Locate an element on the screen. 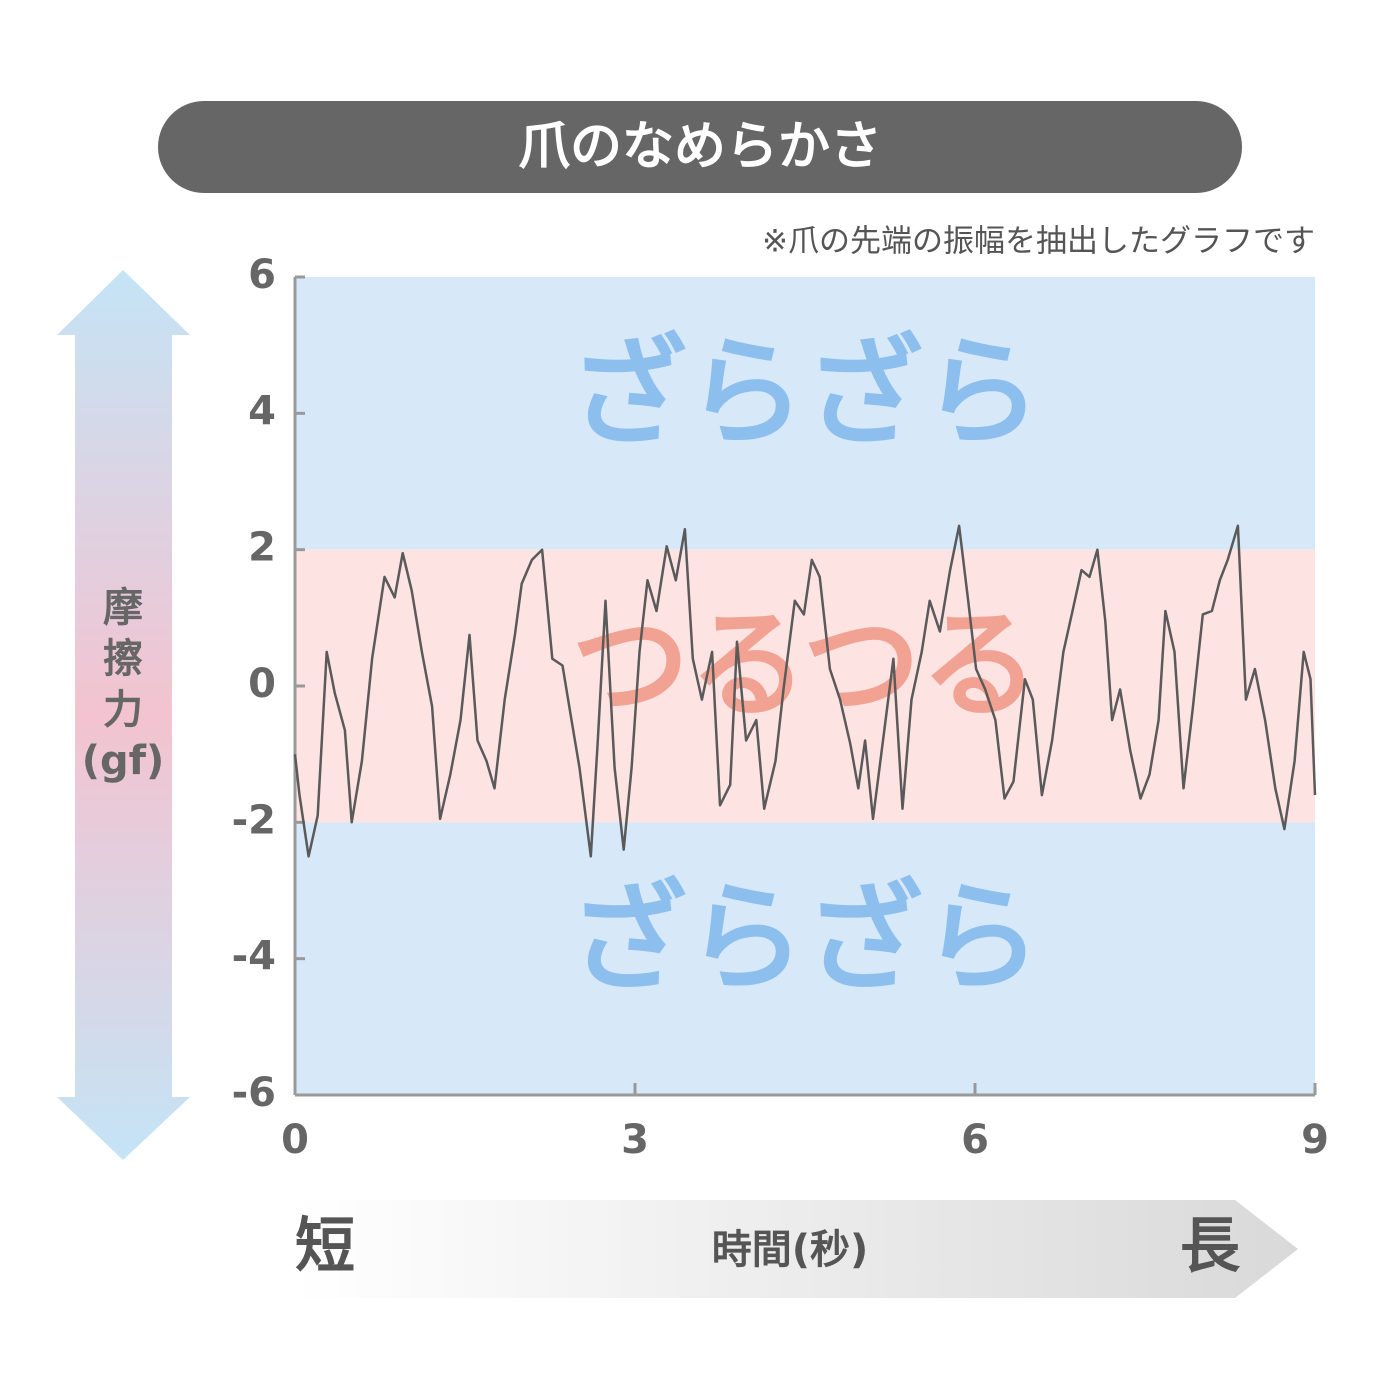  title-pill is located at coordinates (700, 147).